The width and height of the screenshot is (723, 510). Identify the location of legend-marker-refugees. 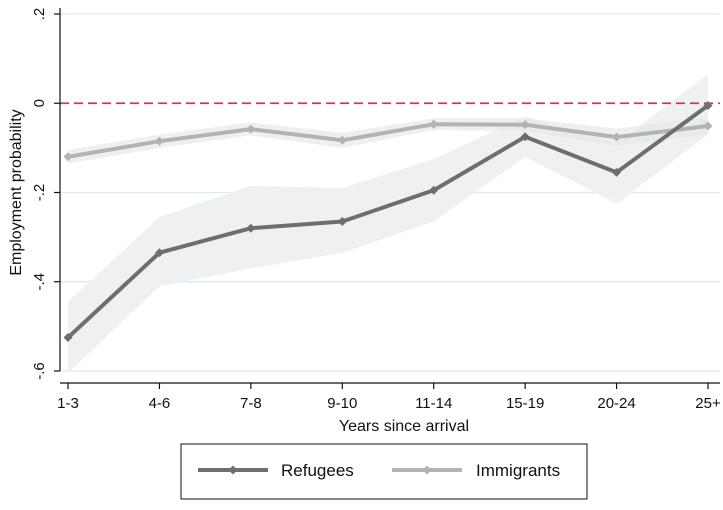
(233, 470).